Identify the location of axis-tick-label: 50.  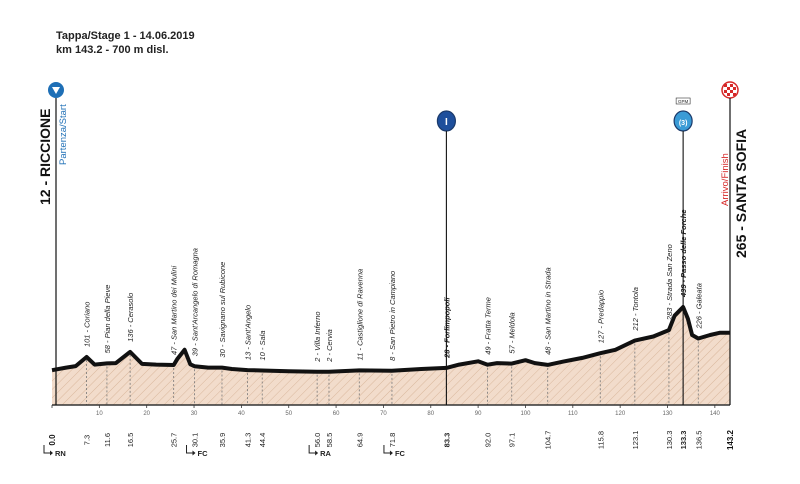
(288, 414).